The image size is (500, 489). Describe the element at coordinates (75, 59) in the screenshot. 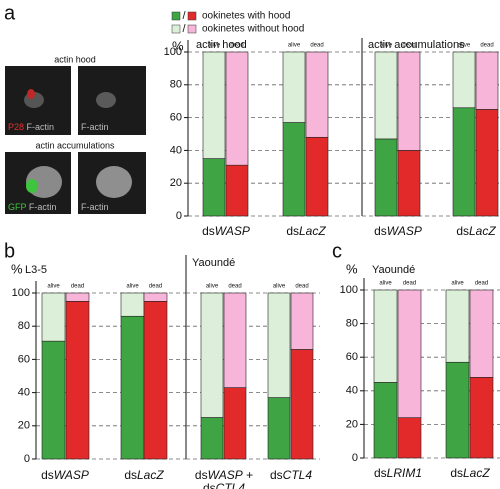

I see `image-title: actin hood` at that location.